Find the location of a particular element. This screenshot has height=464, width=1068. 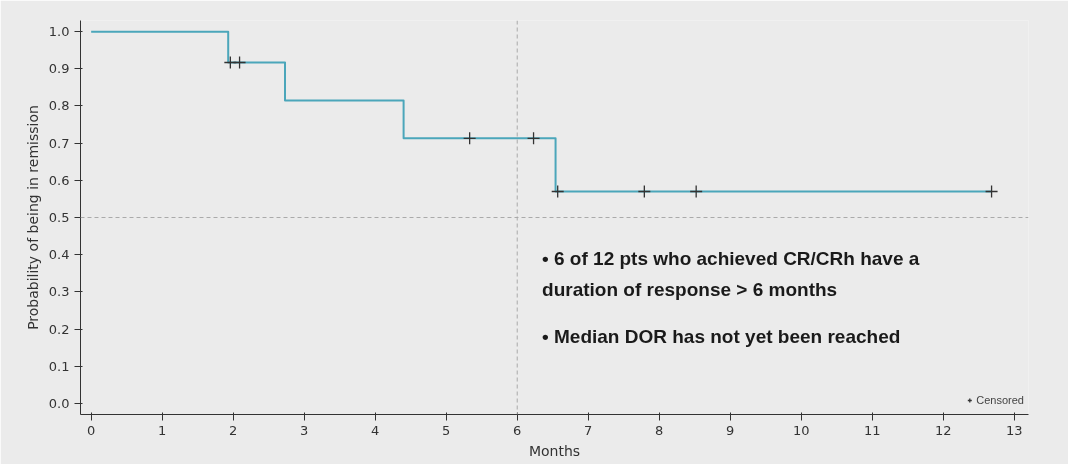

x-tick-label: 5 is located at coordinates (446, 430).